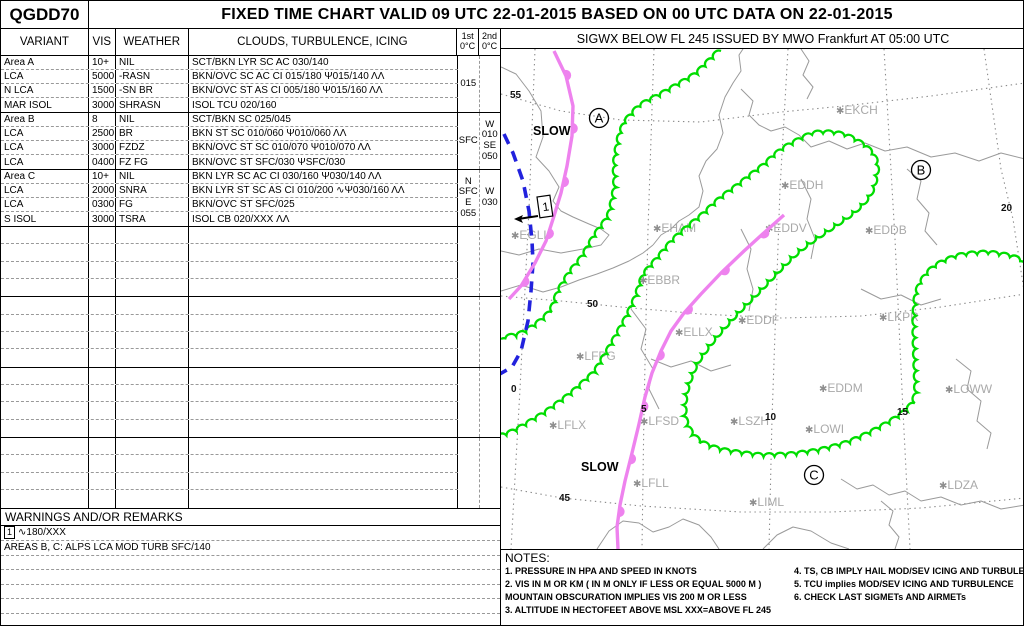 Image resolution: width=1024 pixels, height=626 pixels. I want to click on cell-variant: S ISOL, so click(45, 219).